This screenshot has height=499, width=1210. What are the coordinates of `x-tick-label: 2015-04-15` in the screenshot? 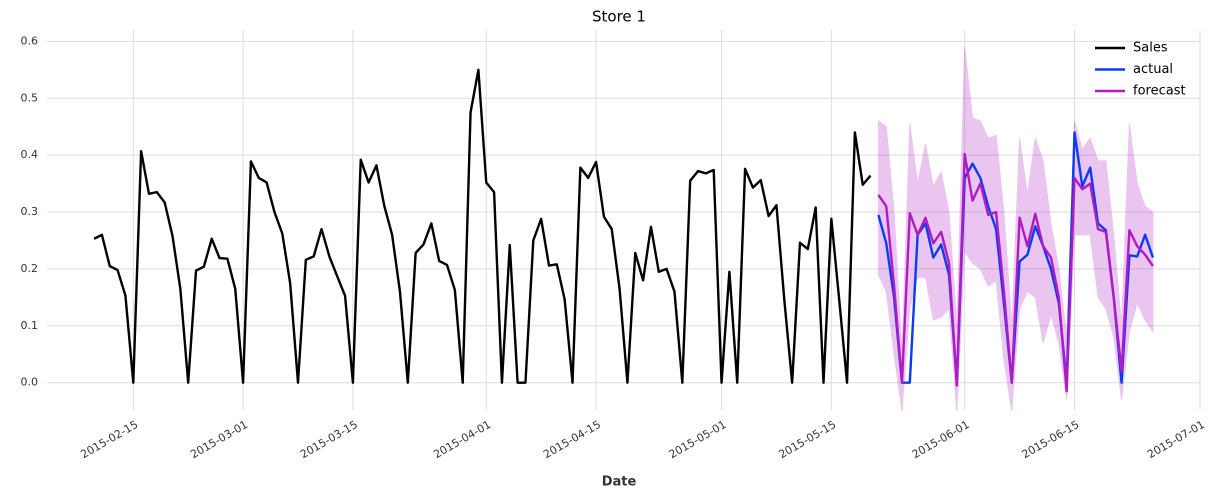 It's located at (572, 439).